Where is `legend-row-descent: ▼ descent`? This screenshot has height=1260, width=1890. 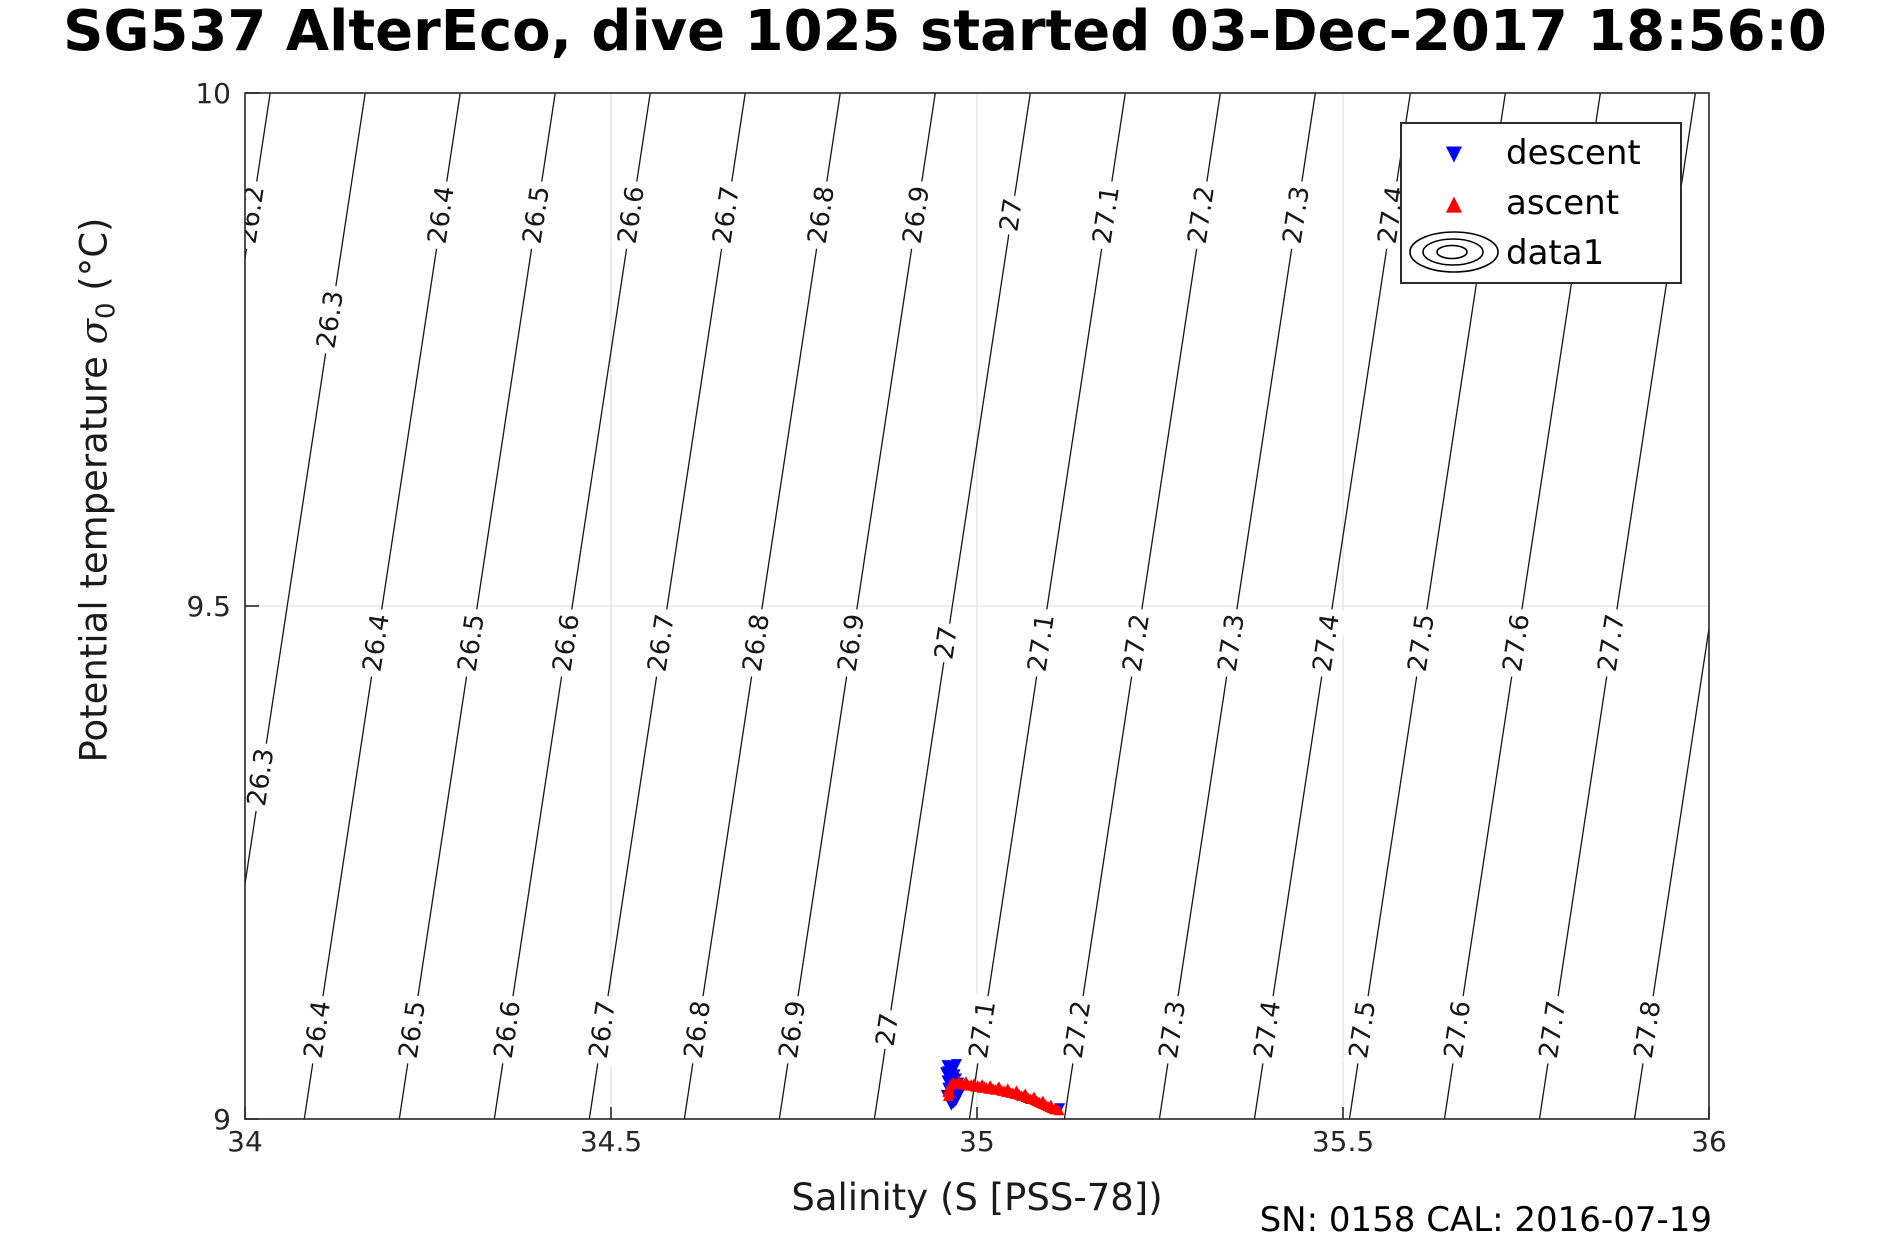
legend-row-descent: ▼ descent is located at coordinates (1541, 153).